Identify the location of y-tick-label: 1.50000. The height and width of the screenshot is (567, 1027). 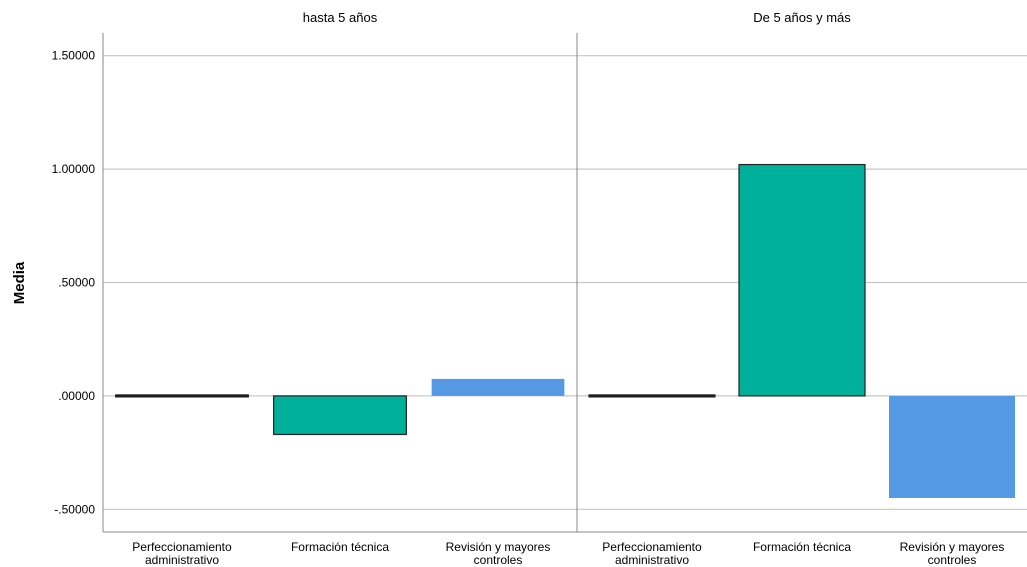
(74, 56).